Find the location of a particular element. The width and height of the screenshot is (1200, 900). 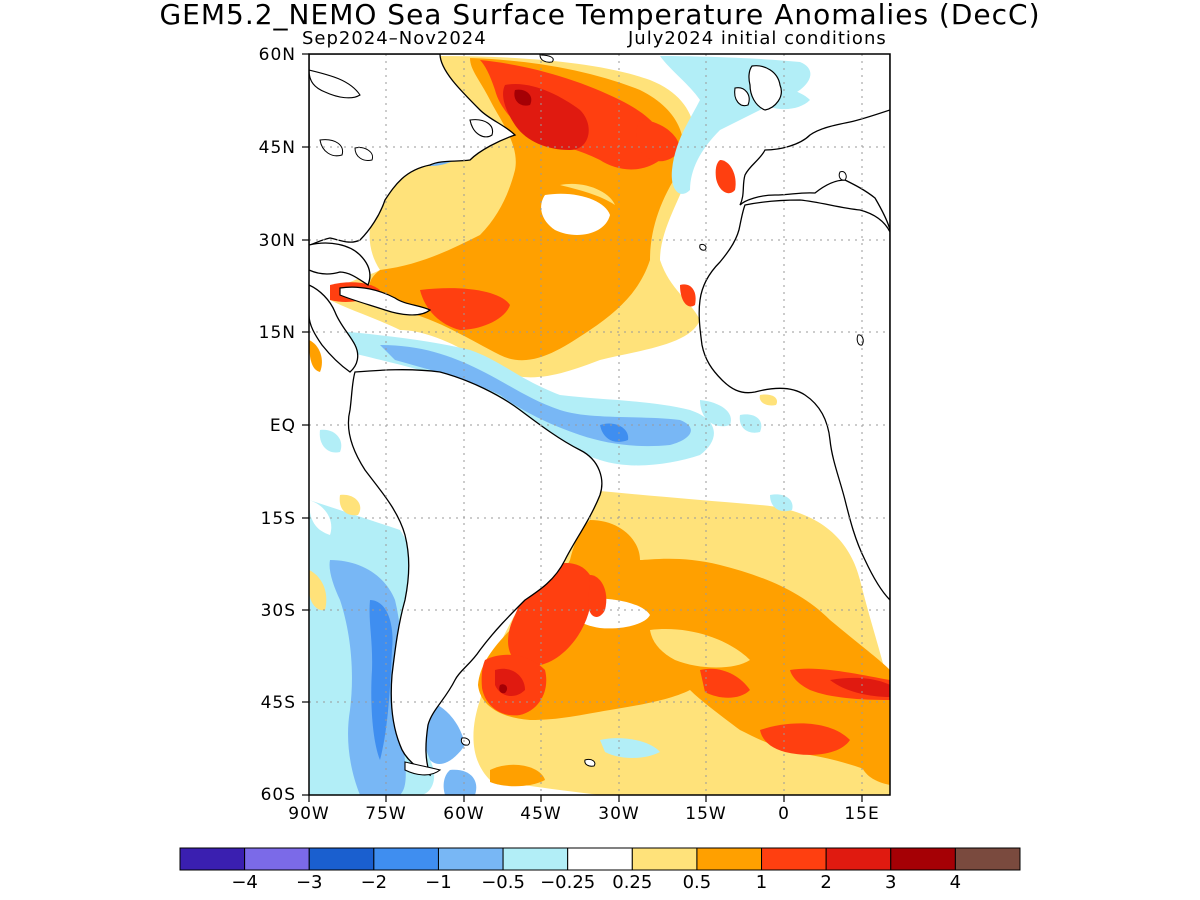

lat-label-15s: 15S is located at coordinates (278, 519).